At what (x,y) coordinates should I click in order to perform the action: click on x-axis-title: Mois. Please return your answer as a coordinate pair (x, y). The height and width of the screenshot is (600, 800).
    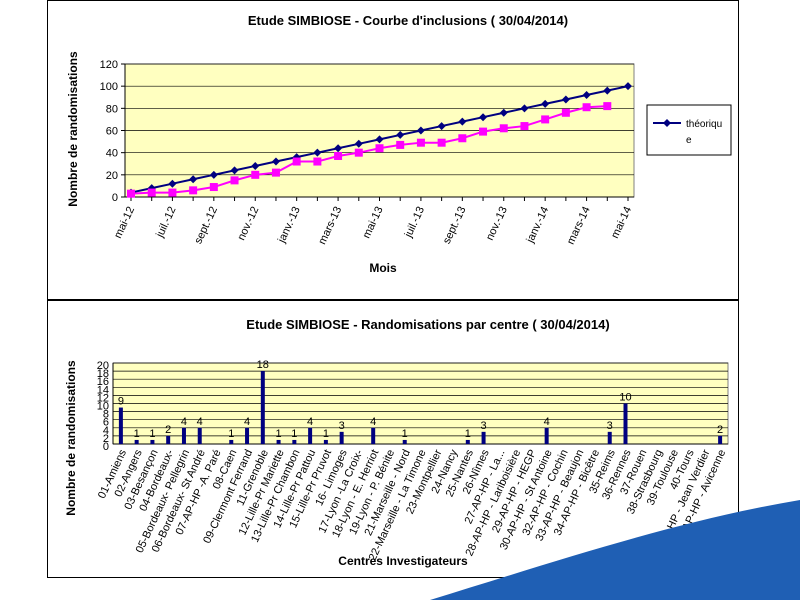
    Looking at the image, I should click on (383, 268).